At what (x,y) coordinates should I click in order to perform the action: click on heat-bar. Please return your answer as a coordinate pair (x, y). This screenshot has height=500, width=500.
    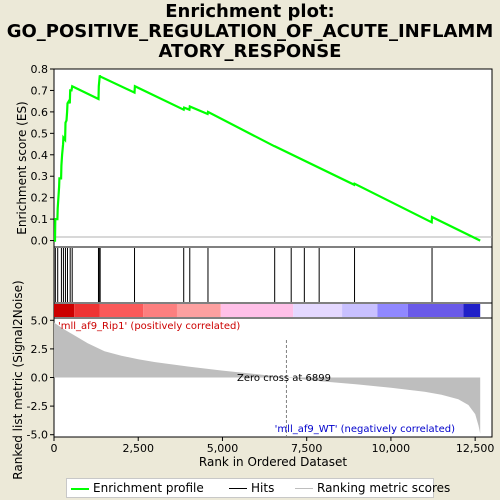
    Looking at the image, I should click on (267, 310).